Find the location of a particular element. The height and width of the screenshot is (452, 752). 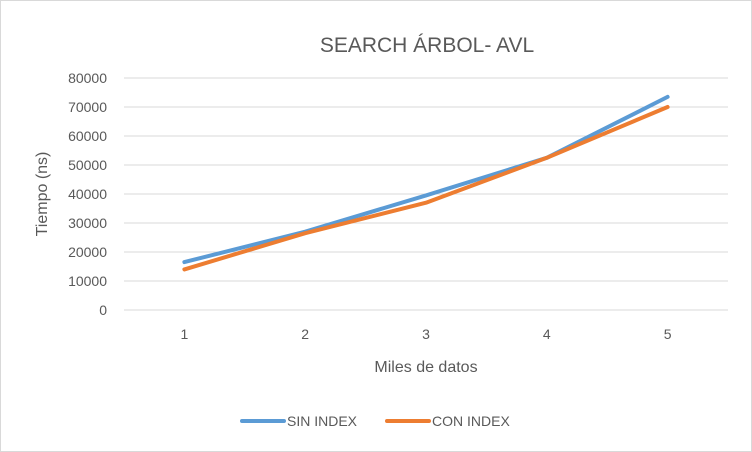

x-tick-label: 2 is located at coordinates (305, 334).